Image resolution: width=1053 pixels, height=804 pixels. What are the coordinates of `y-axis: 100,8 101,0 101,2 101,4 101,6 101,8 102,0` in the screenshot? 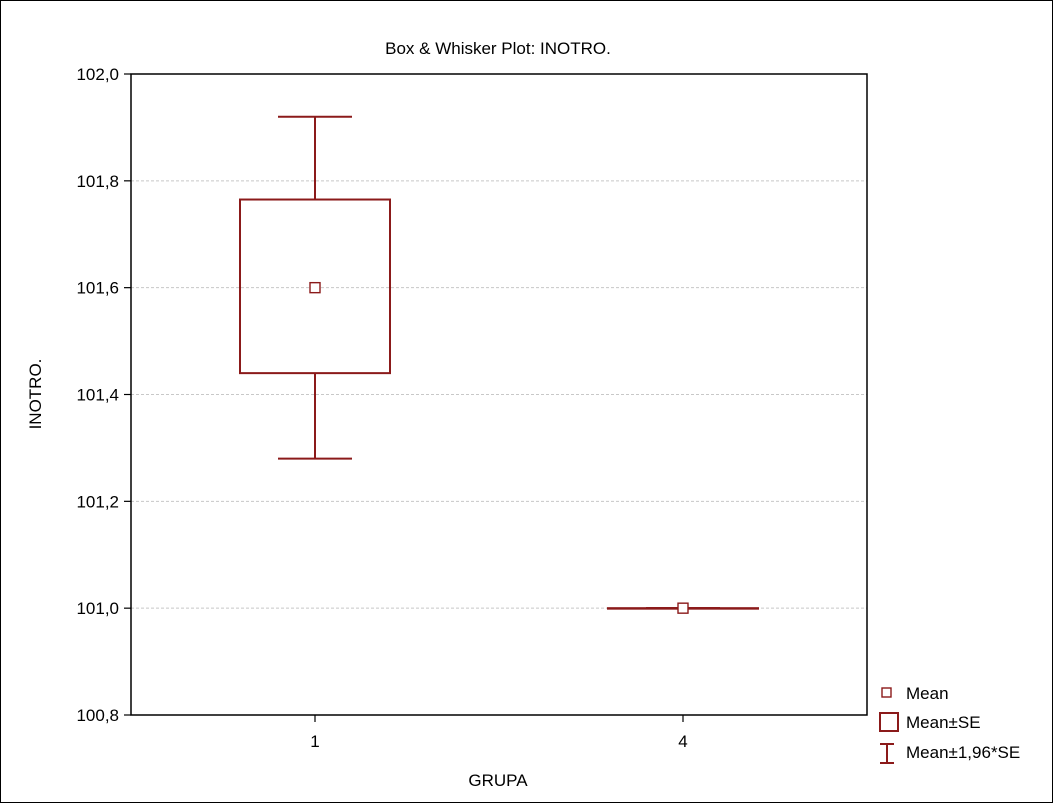 It's located at (103, 395).